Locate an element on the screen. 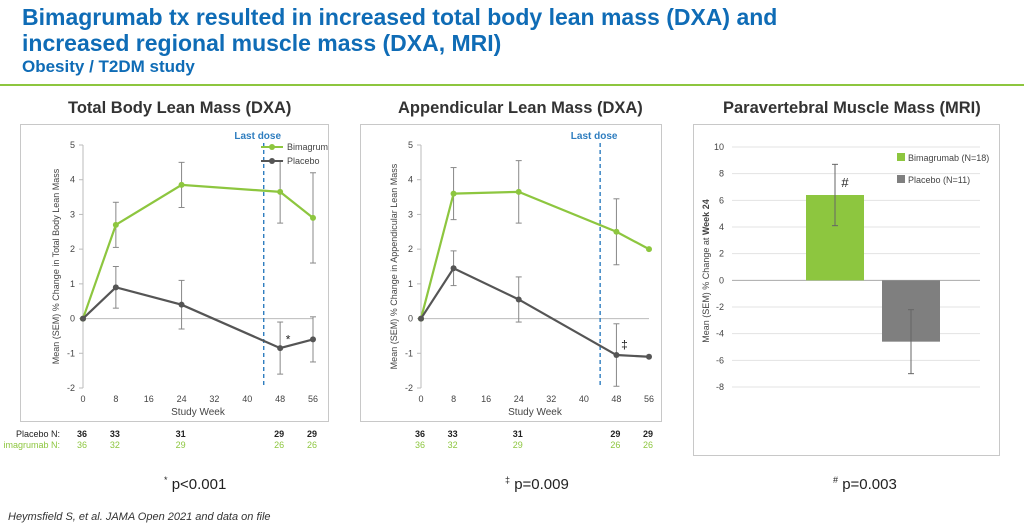  footnote-3-symbol: # is located at coordinates (836, 480).